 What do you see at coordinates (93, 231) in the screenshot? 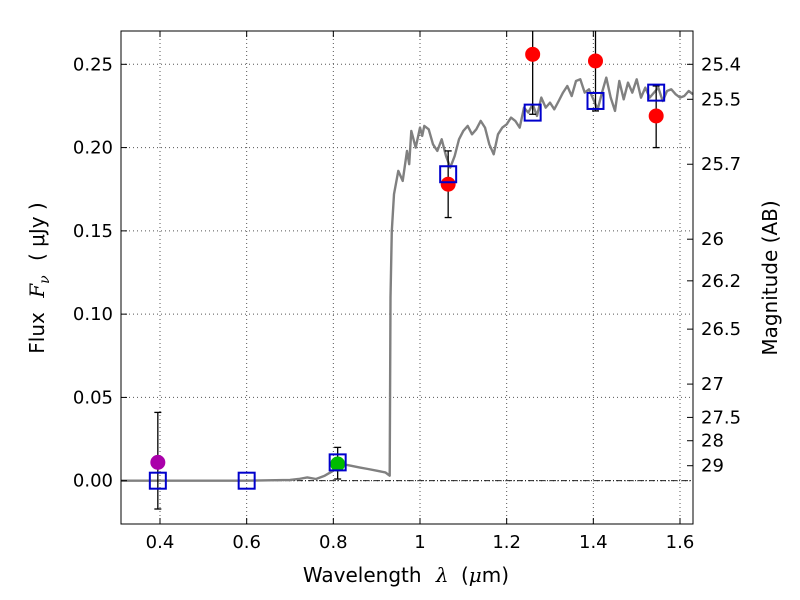
I see `y-tick-label: 0.15` at bounding box center [93, 231].